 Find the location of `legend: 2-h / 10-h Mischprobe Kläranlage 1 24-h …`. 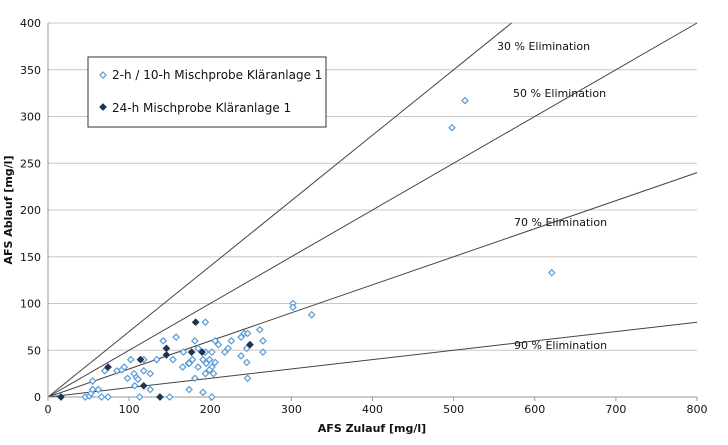

legend: 2-h / 10-h Mischprobe Kläranlage 1 24-h … is located at coordinates (207, 92).